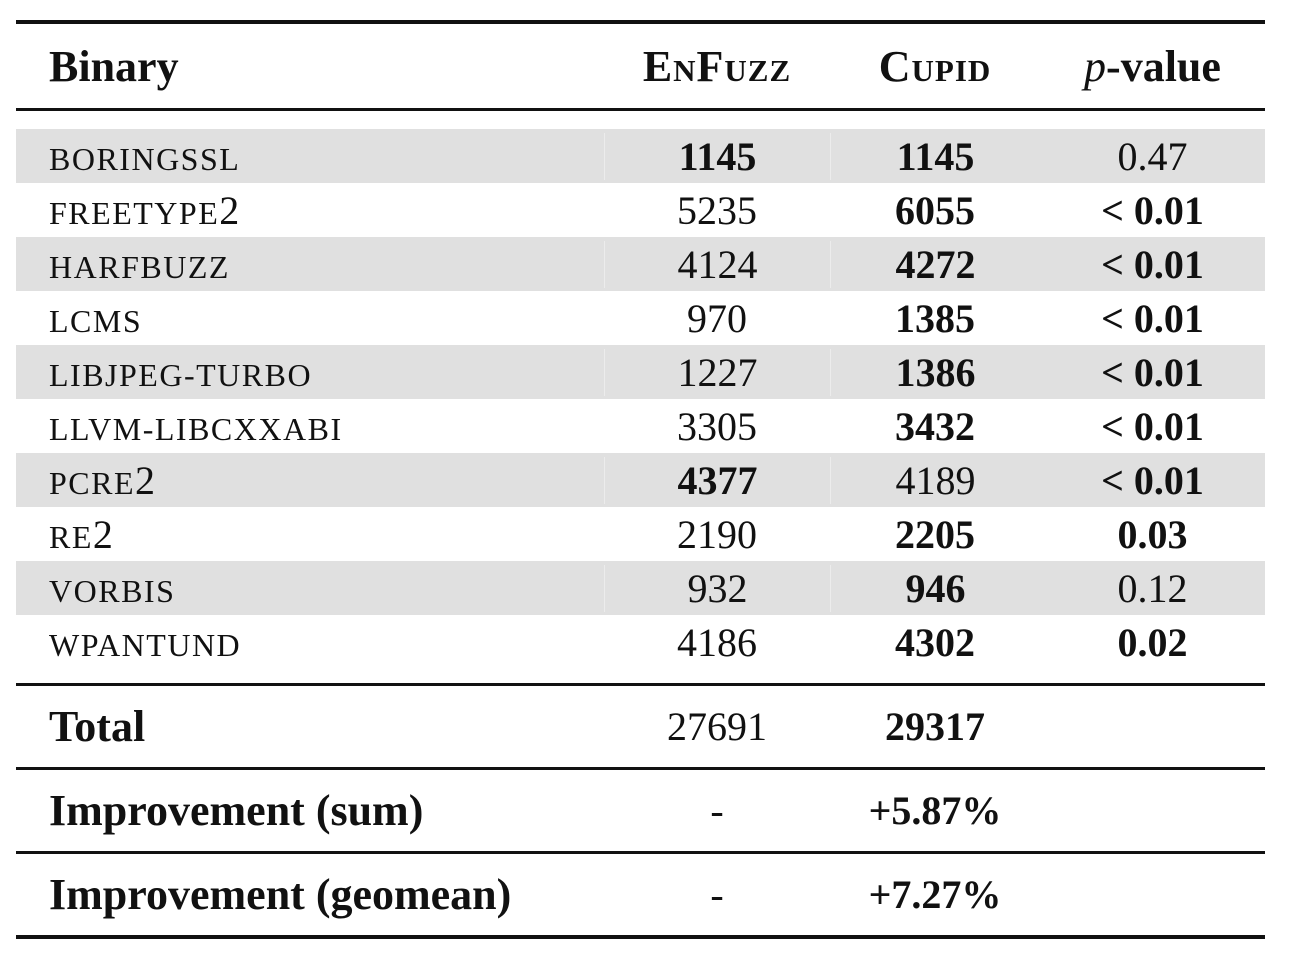  I want to click on cupid-cell: 4272, so click(935, 264).